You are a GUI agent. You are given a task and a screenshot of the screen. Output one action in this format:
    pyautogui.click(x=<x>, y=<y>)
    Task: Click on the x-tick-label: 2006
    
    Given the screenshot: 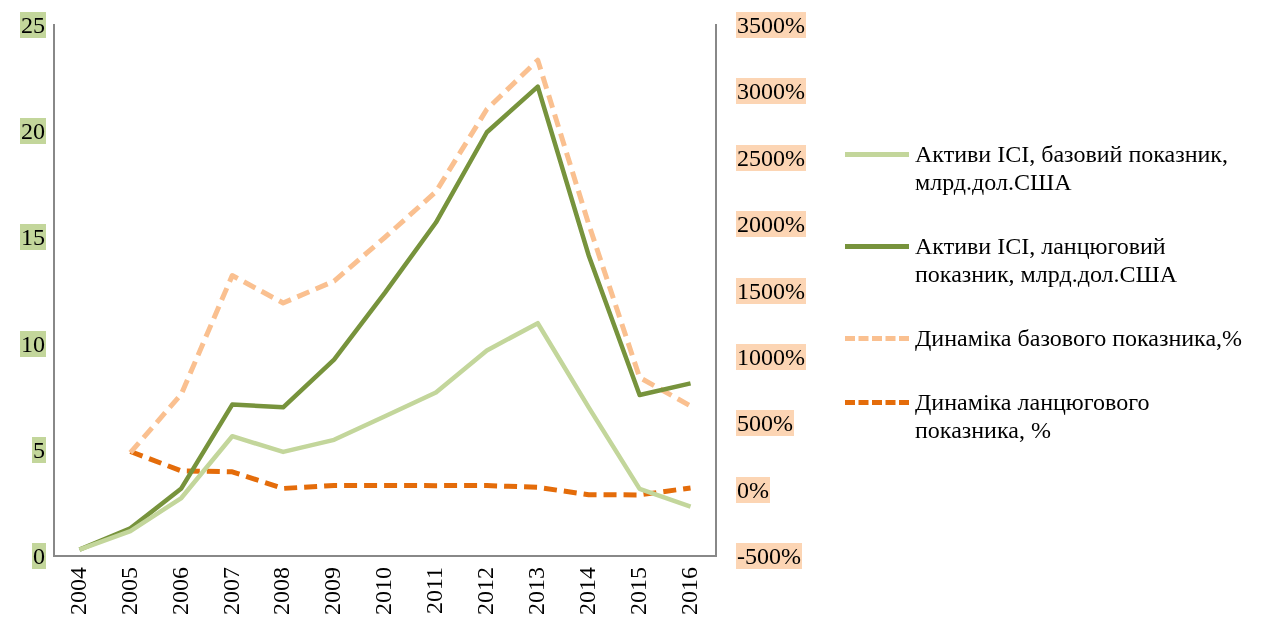 What is the action you would take?
    pyautogui.click(x=179, y=591)
    